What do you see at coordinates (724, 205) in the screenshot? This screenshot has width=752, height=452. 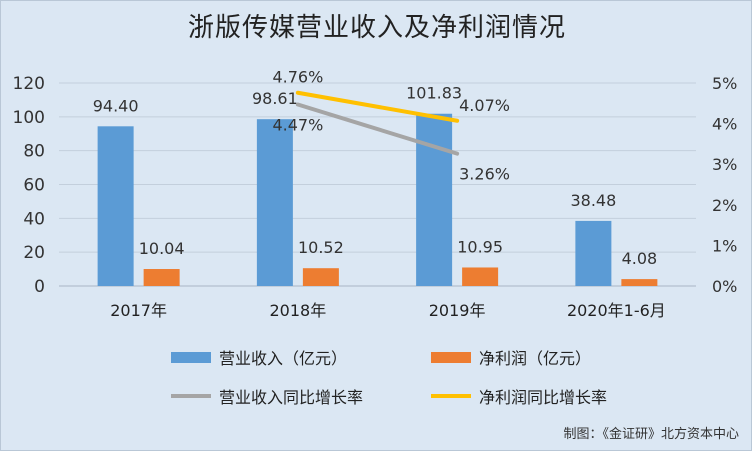 I see `y2-axis-tick-label: 2%` at bounding box center [724, 205].